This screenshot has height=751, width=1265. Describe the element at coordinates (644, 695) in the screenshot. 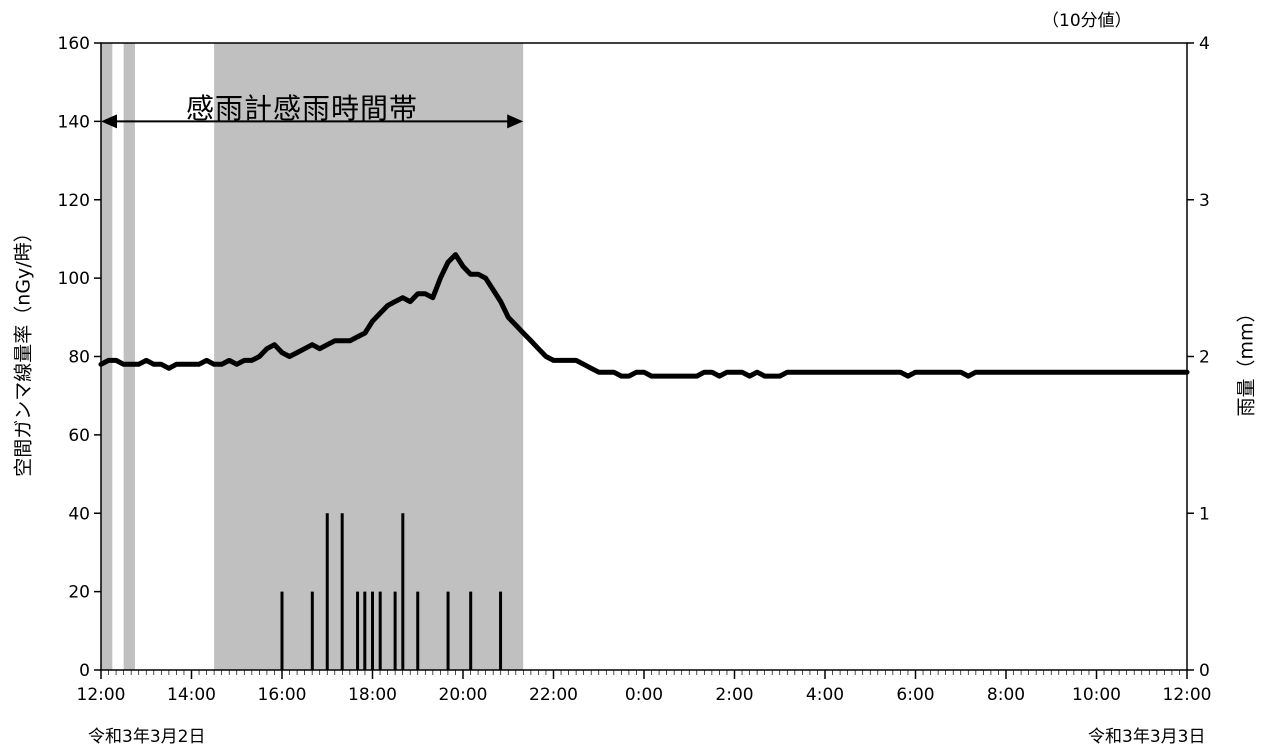

I see `x-tick-label: 0:00` at that location.